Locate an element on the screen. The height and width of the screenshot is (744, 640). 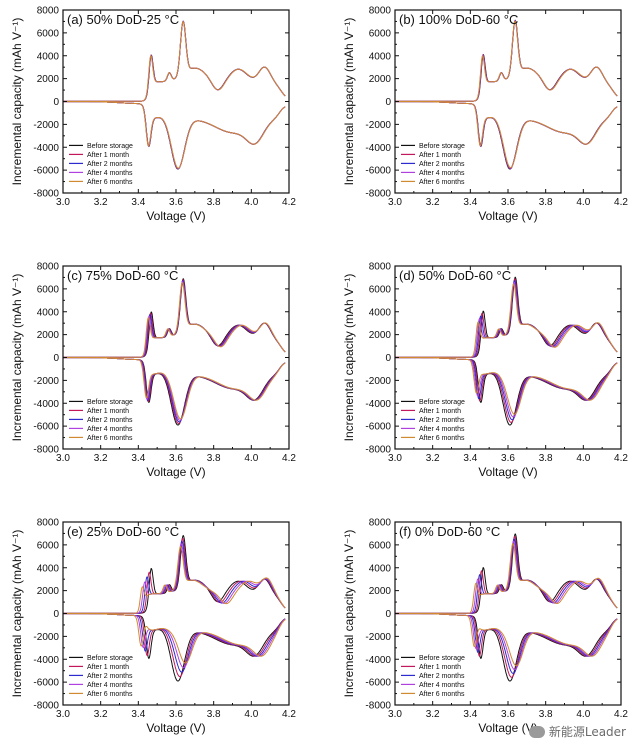
panel-title: (d) 50% DoD-60 °C is located at coordinates (455, 275).